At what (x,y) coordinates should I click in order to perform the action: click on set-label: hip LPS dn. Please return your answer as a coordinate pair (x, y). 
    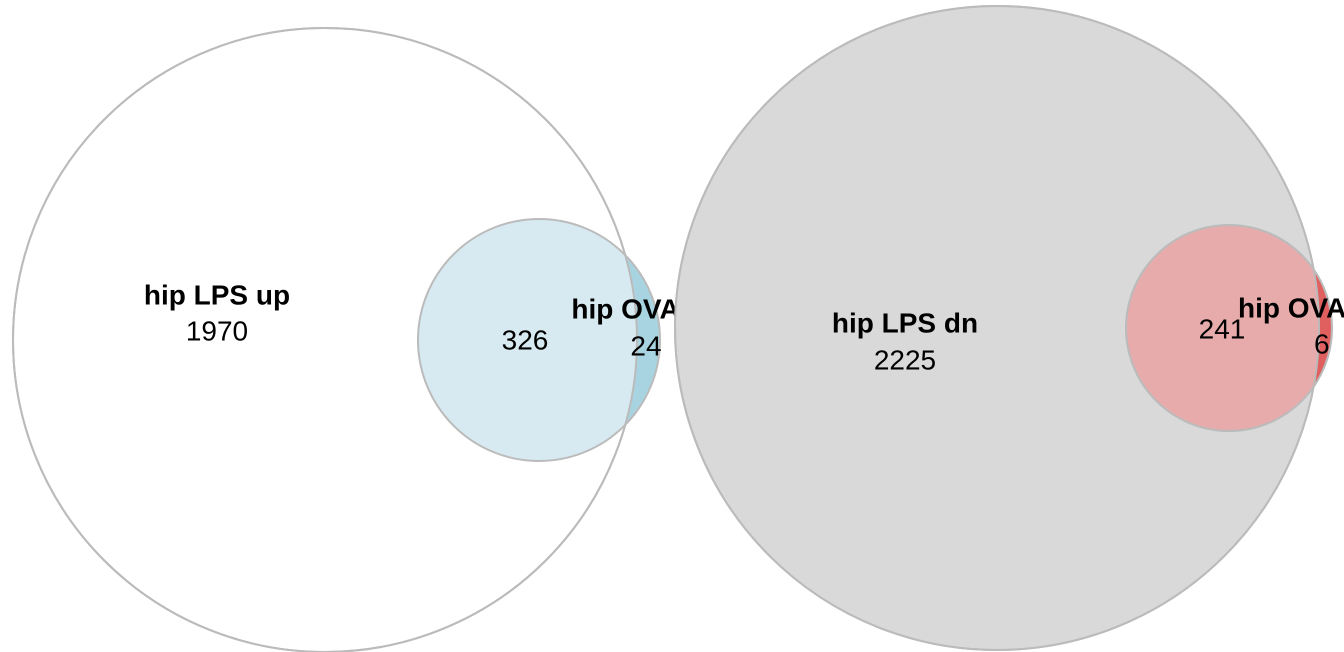
    Looking at the image, I should click on (905, 322).